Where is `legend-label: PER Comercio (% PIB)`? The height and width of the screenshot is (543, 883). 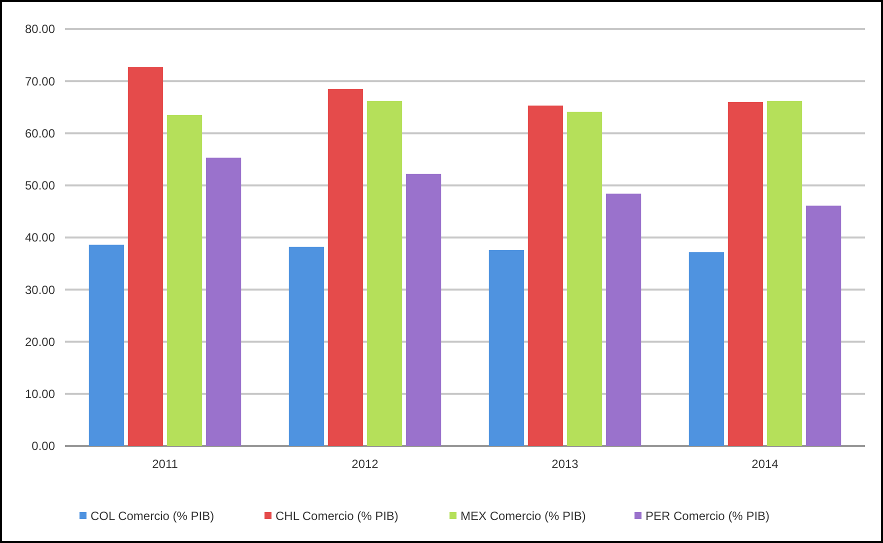
legend-label: PER Comercio (% PIB) is located at coordinates (708, 516).